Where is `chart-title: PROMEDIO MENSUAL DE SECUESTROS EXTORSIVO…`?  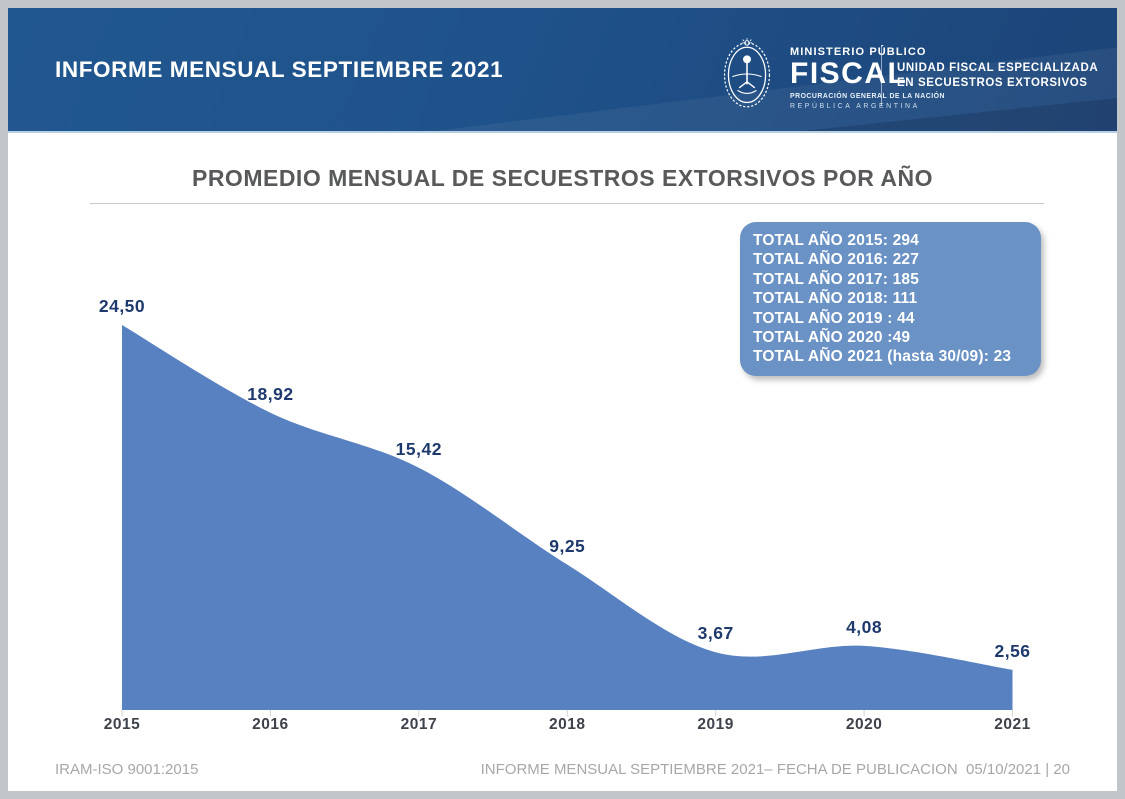
chart-title: PROMEDIO MENSUAL DE SECUESTROS EXTORSIVO… is located at coordinates (562, 178).